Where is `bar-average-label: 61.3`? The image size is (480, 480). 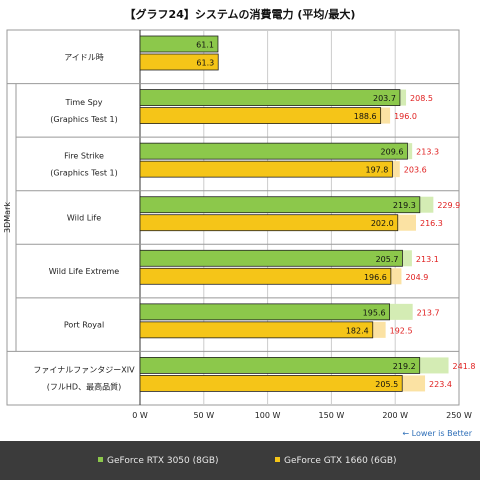 bar-average-label: 61.3 is located at coordinates (205, 63).